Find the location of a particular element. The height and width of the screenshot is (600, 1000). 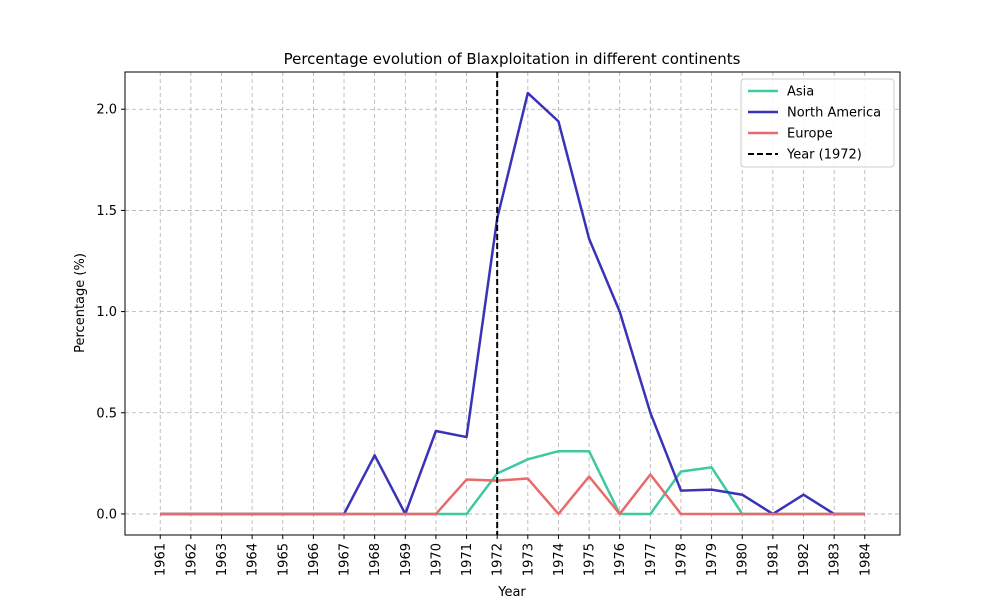

series-line-europe is located at coordinates (512, 494).